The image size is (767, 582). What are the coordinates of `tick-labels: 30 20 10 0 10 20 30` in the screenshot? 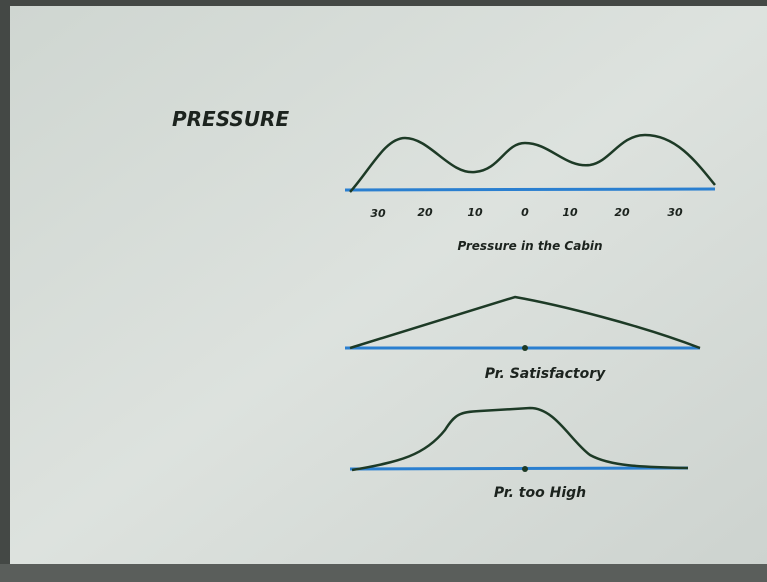 It's located at (526, 213).